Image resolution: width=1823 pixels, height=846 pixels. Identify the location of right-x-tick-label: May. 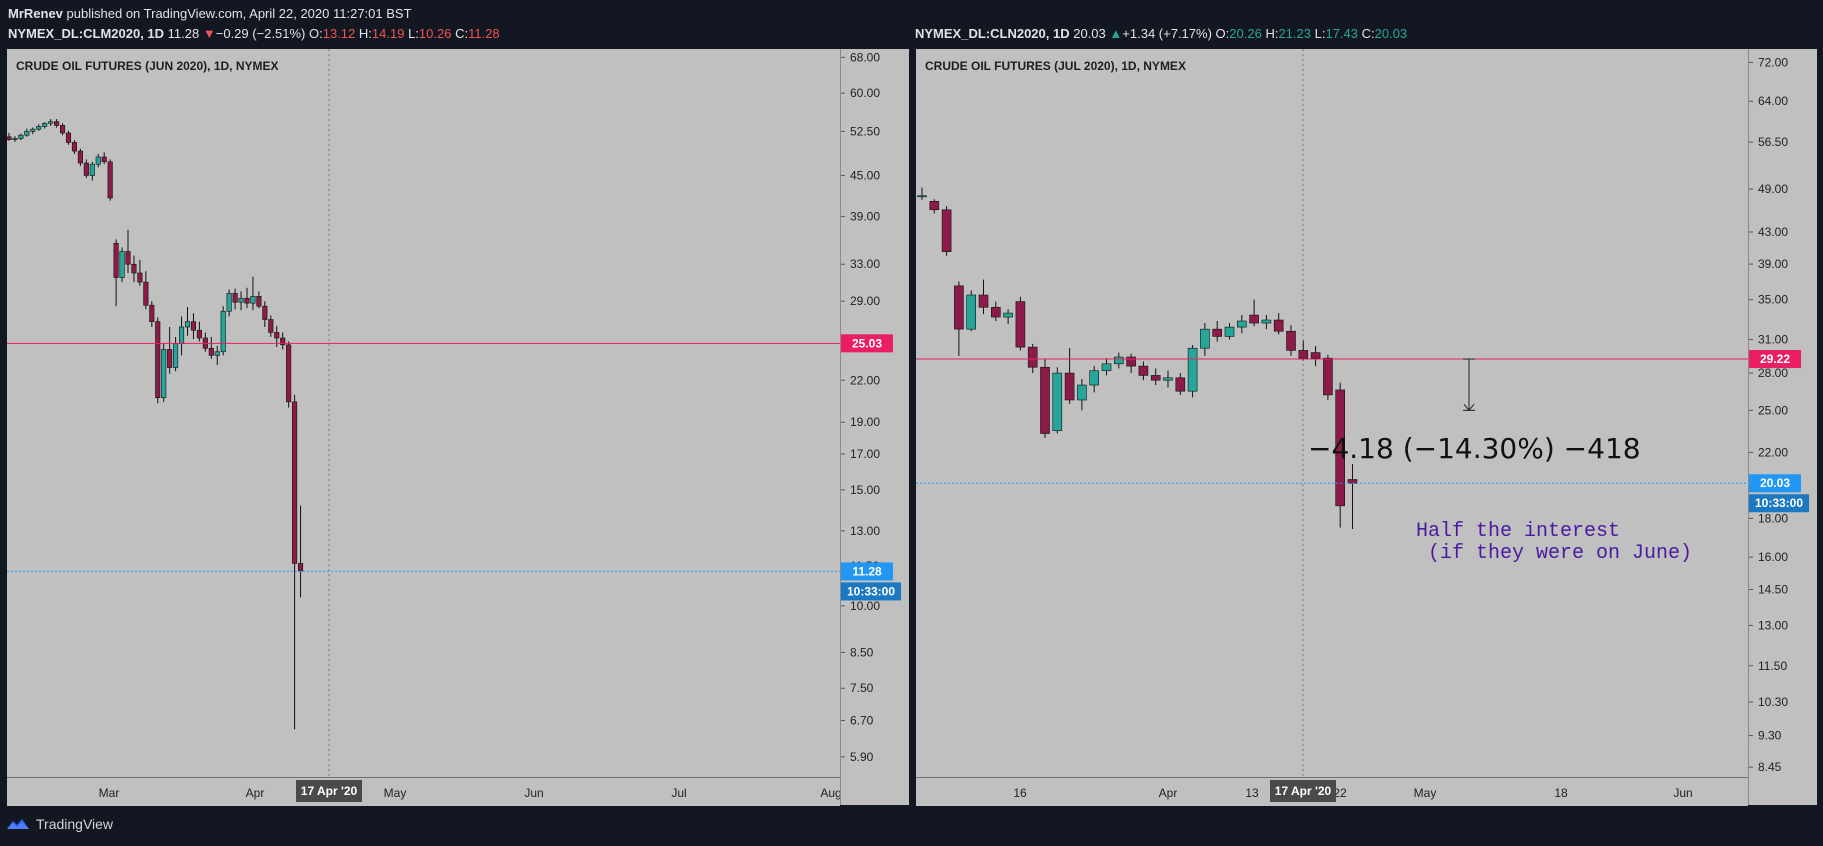
(1425, 793).